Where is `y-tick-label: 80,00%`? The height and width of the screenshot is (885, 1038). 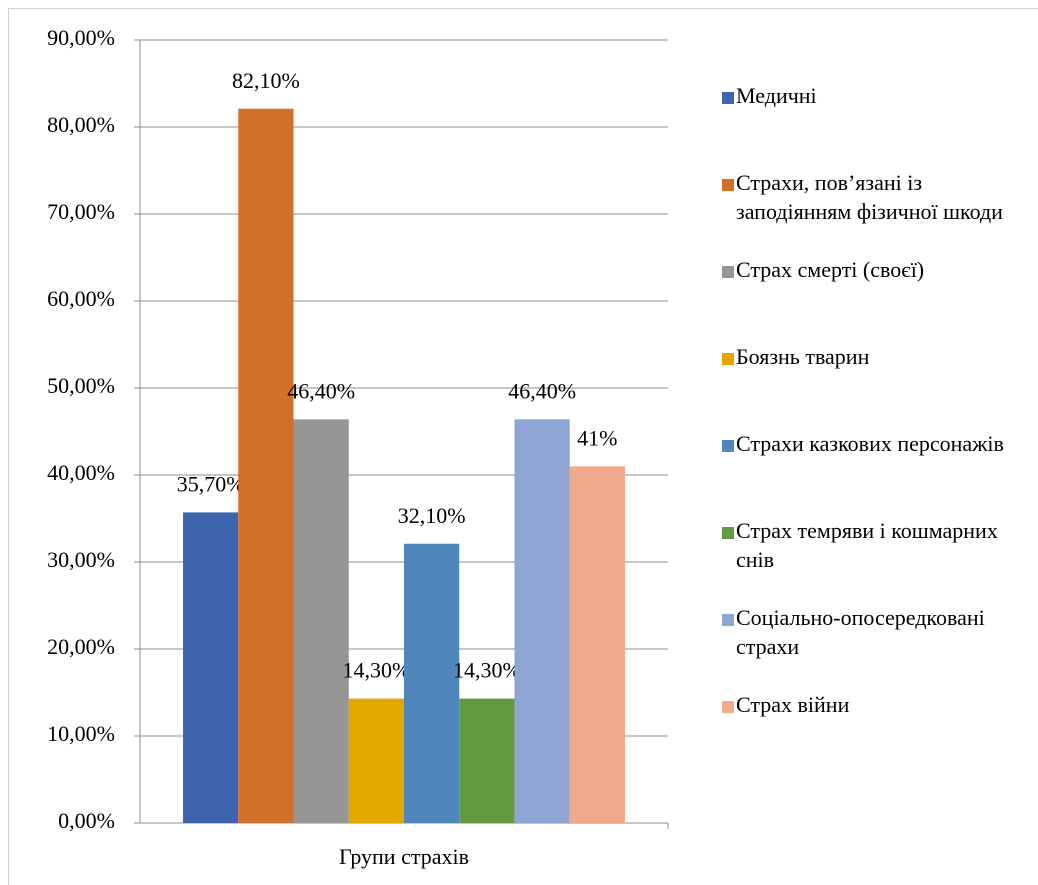
y-tick-label: 80,00% is located at coordinates (81, 124).